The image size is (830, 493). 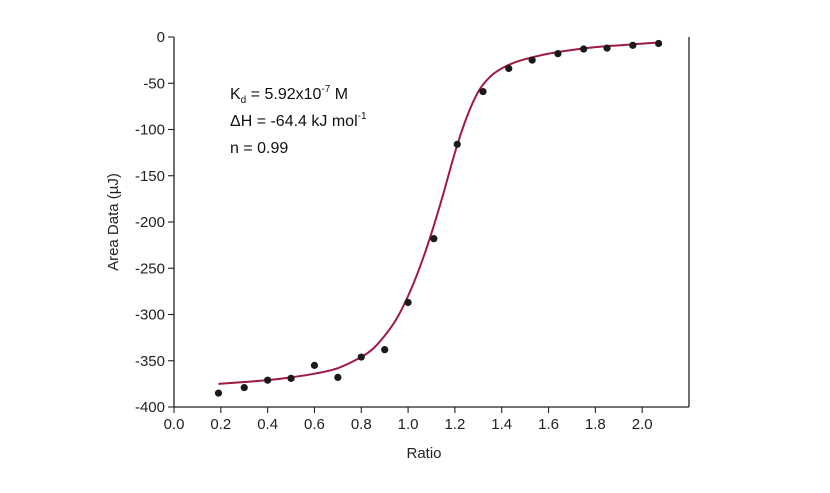 What do you see at coordinates (150, 407) in the screenshot?
I see `y-tick-label: -400` at bounding box center [150, 407].